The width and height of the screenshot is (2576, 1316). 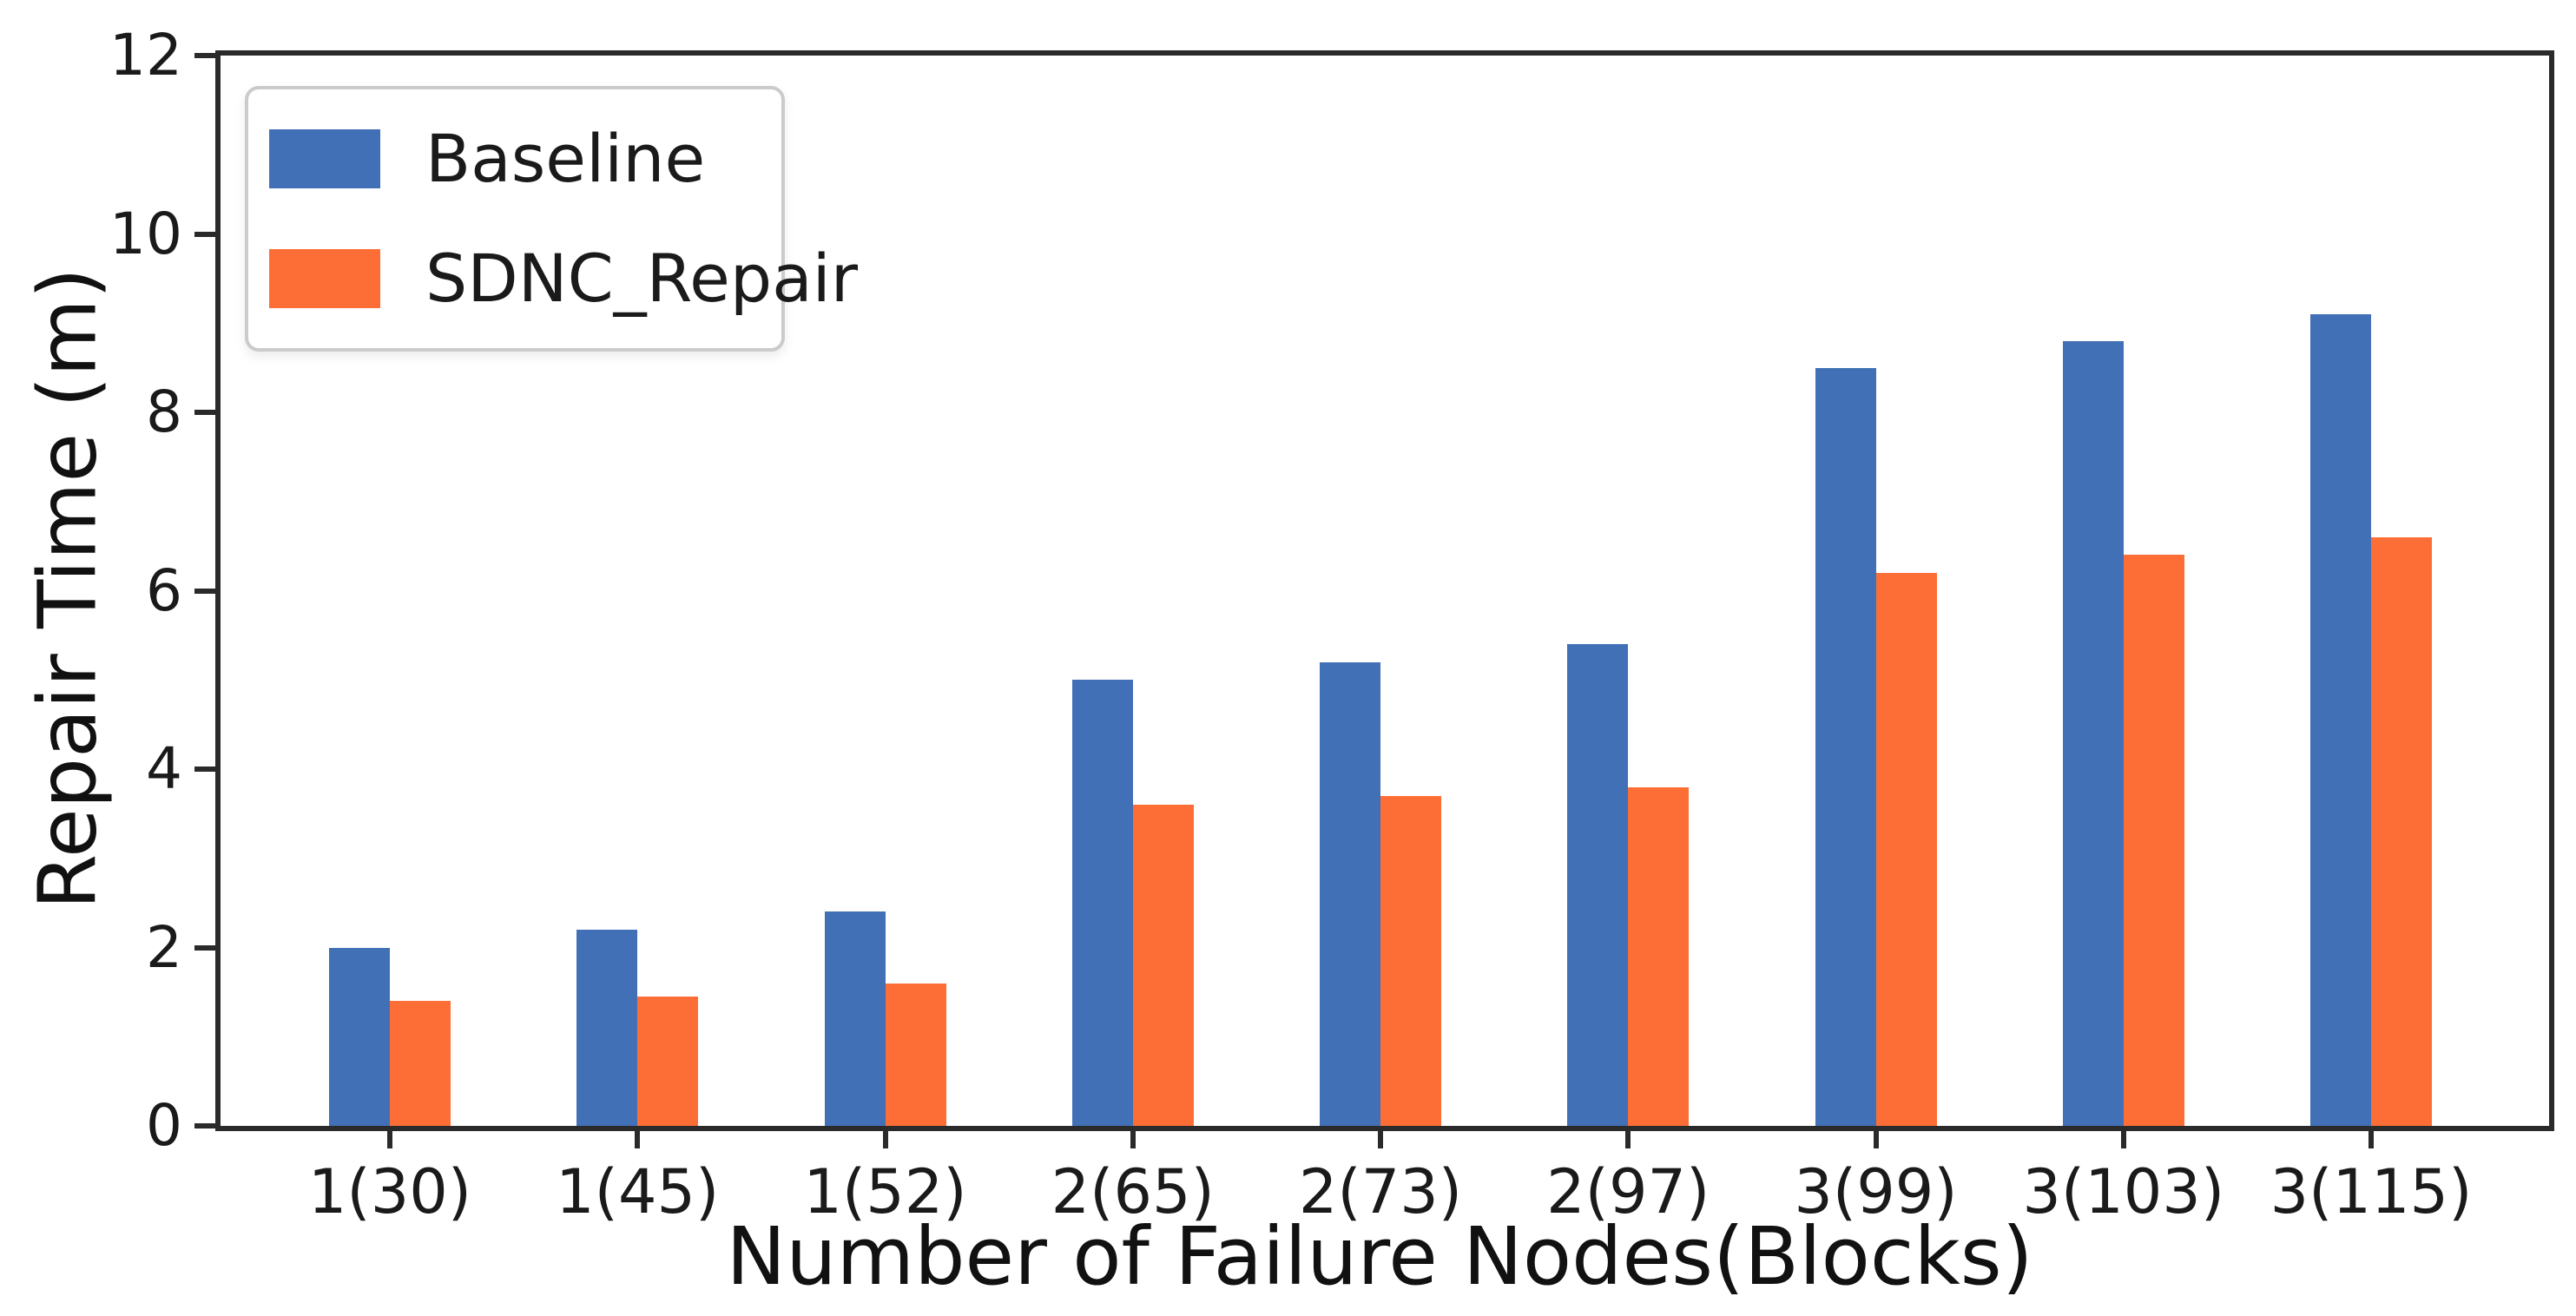 What do you see at coordinates (2340, 719) in the screenshot?
I see `bar-baseline-3(115)` at bounding box center [2340, 719].